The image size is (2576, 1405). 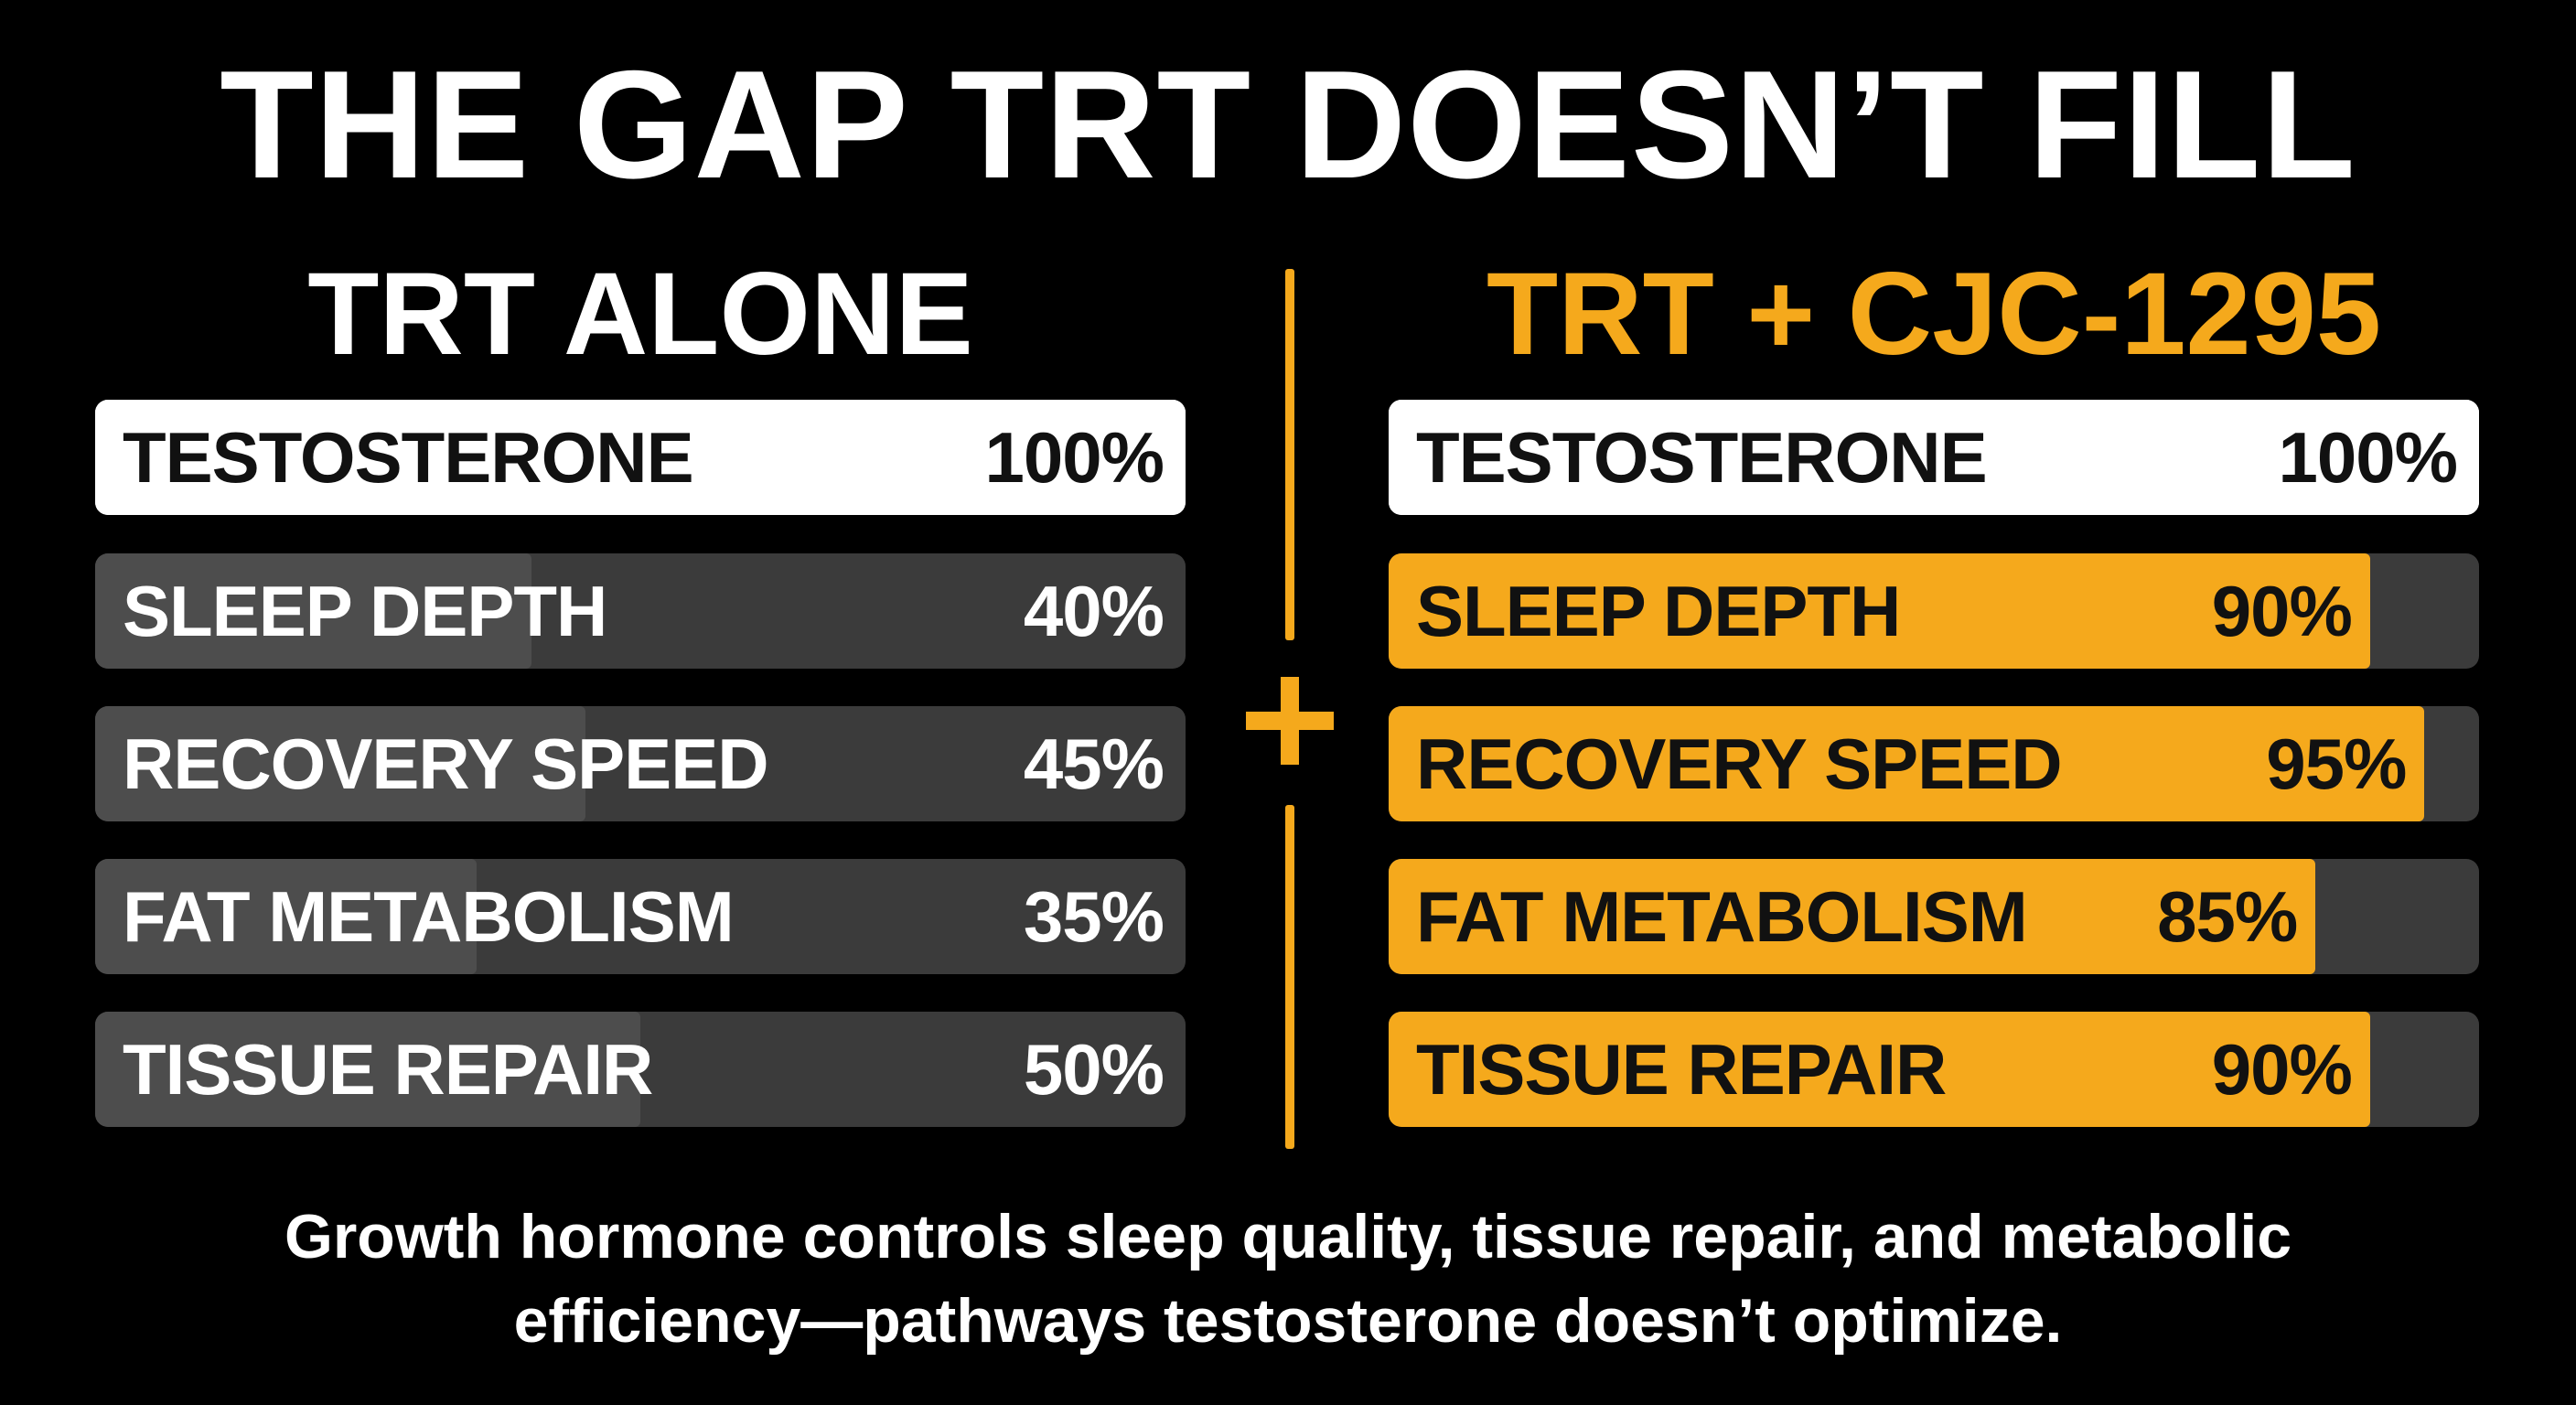 I want to click on bar-trt-alone-recovery-speed: RECOVERY SPEED 45%, so click(x=640, y=763).